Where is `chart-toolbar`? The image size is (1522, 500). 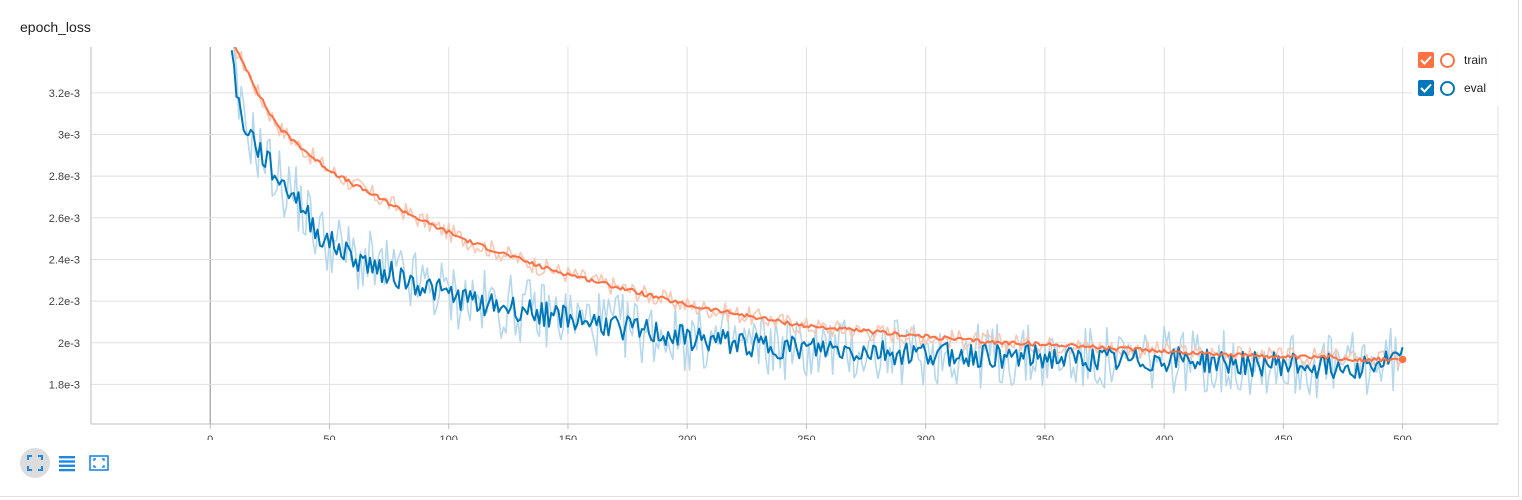
chart-toolbar is located at coordinates (68, 463).